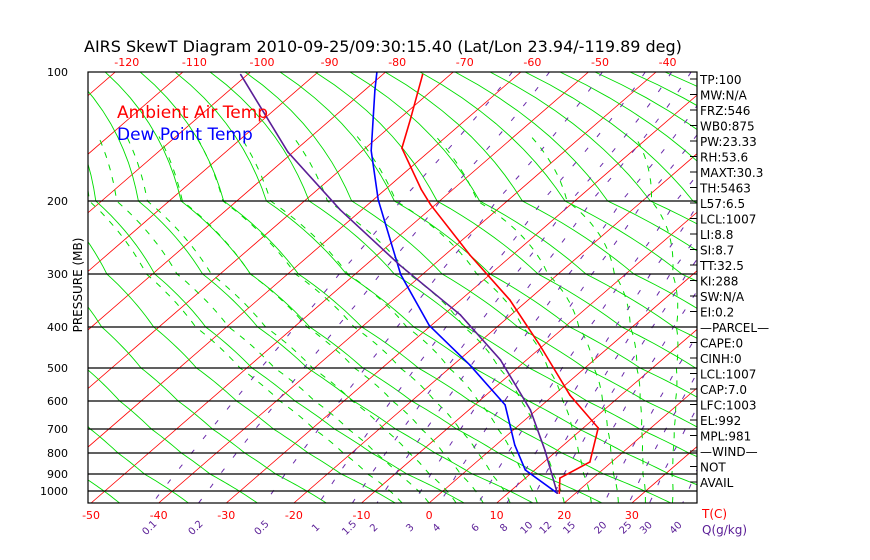 The width and height of the screenshot is (870, 560). Describe the element at coordinates (601, 528) in the screenshot. I see `mixing-ratio-tick-label: 20` at that location.